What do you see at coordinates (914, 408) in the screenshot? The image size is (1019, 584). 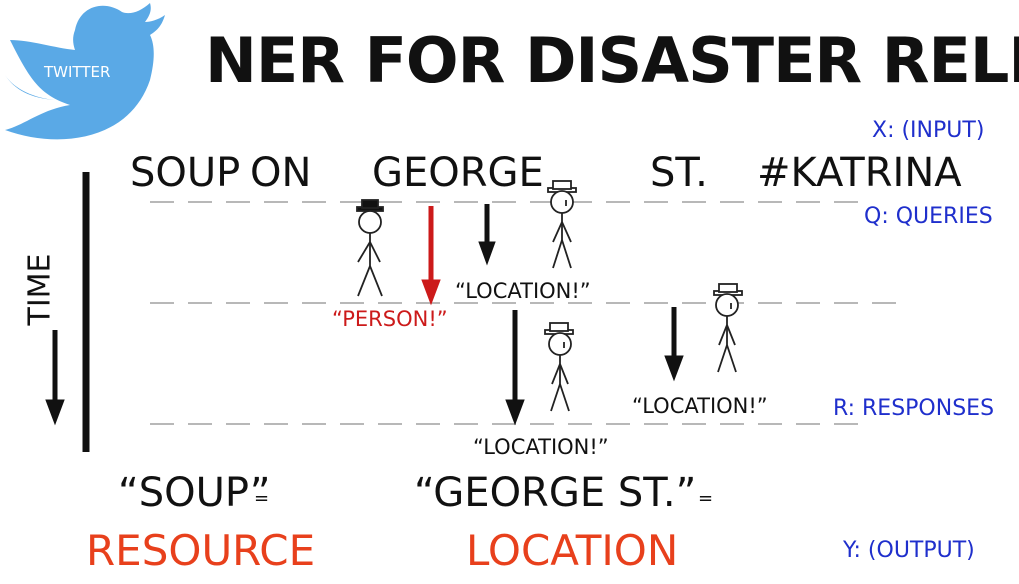 I see `responses-label: R: RESPONSES` at bounding box center [914, 408].